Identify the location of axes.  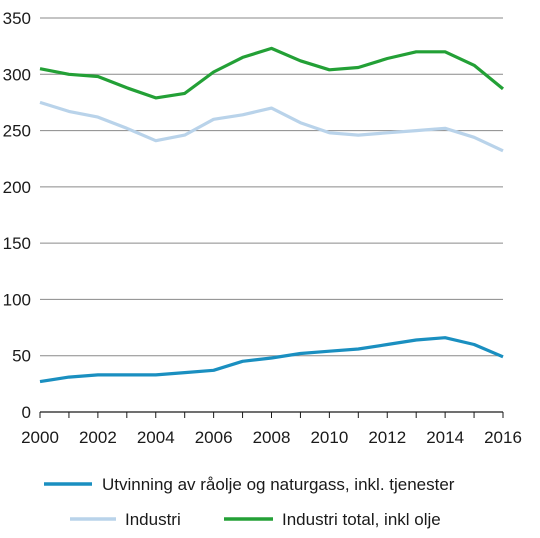
(271, 414).